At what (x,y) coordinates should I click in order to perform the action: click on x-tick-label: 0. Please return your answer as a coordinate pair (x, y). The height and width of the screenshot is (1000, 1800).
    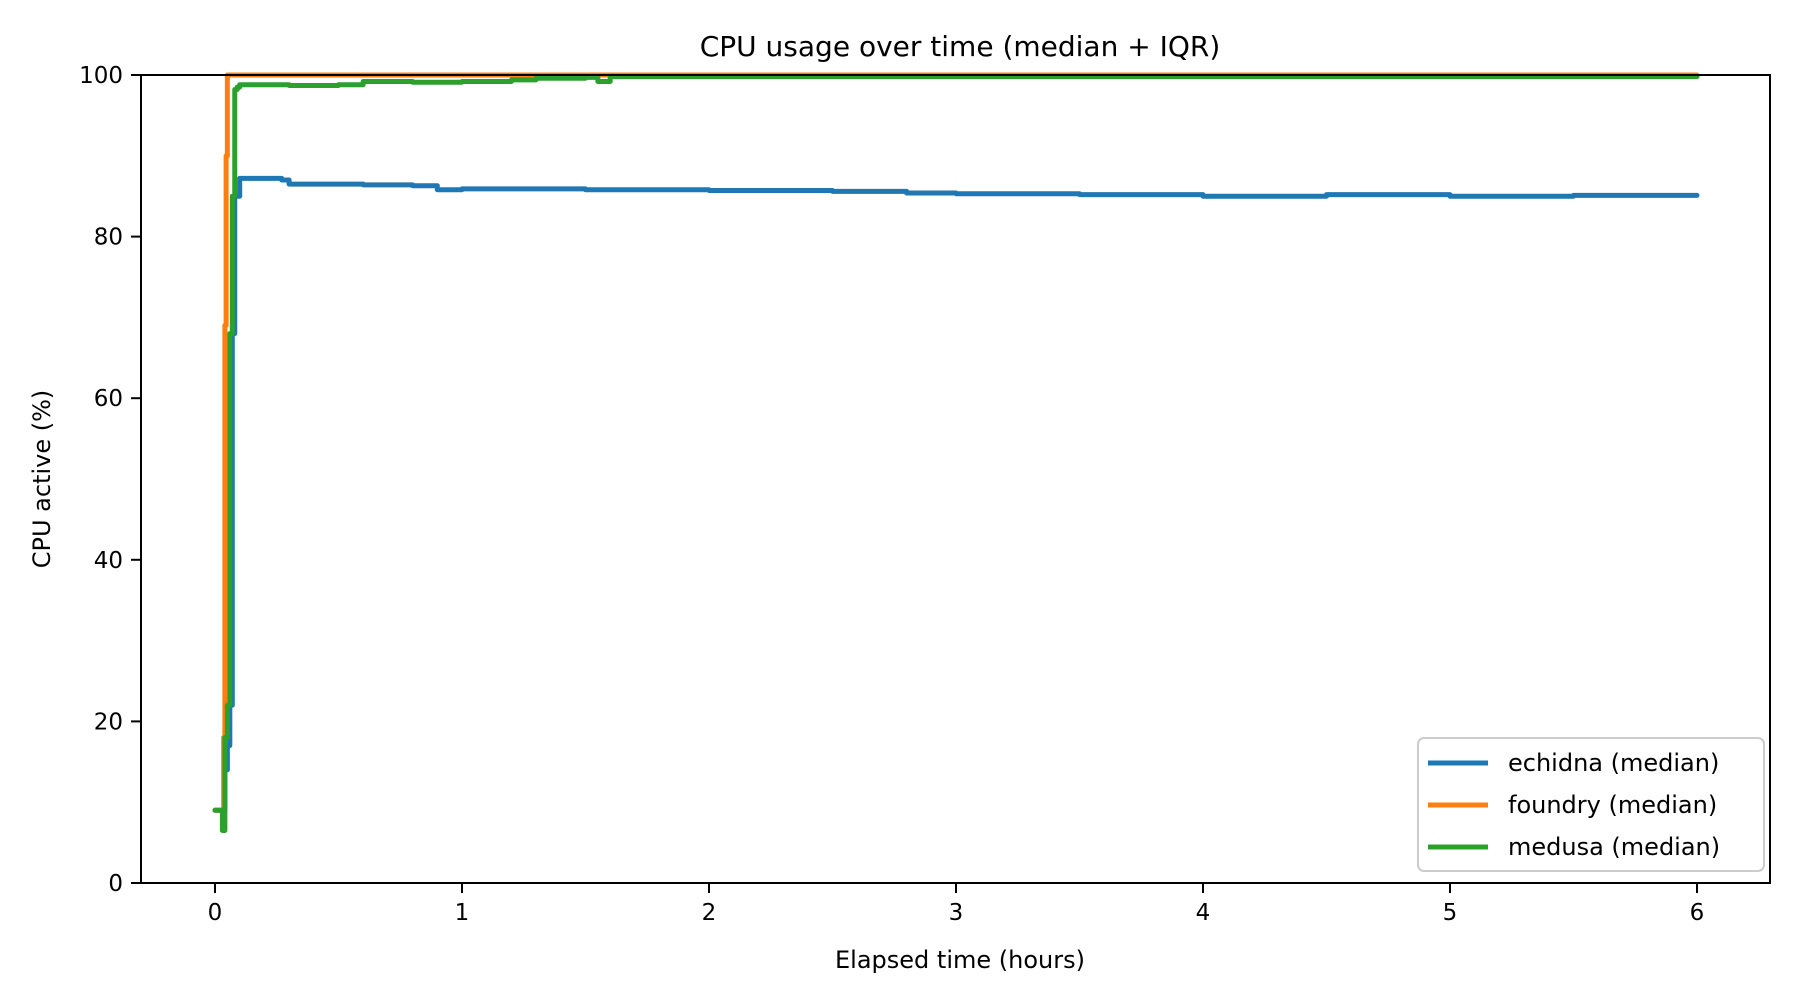
    Looking at the image, I should click on (215, 913).